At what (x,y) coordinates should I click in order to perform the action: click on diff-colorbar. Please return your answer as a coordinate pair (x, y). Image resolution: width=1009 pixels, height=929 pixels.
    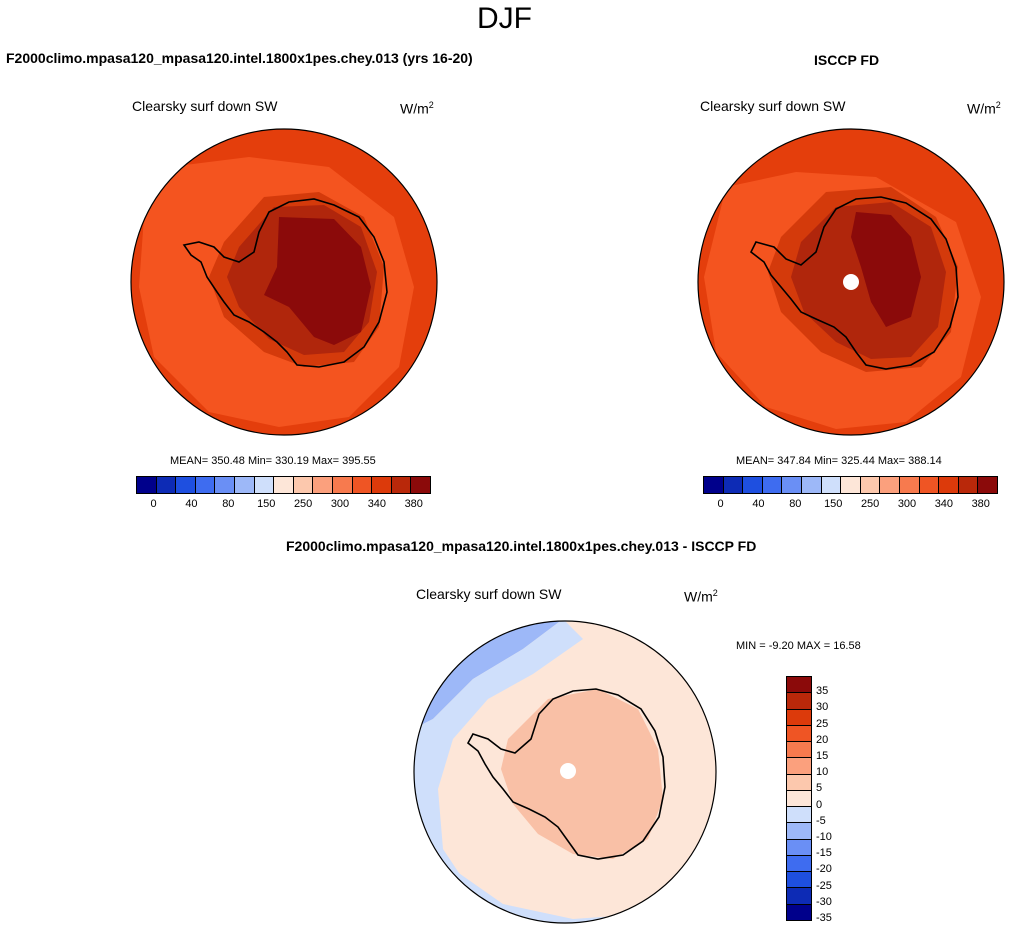
    Looking at the image, I should click on (799, 798).